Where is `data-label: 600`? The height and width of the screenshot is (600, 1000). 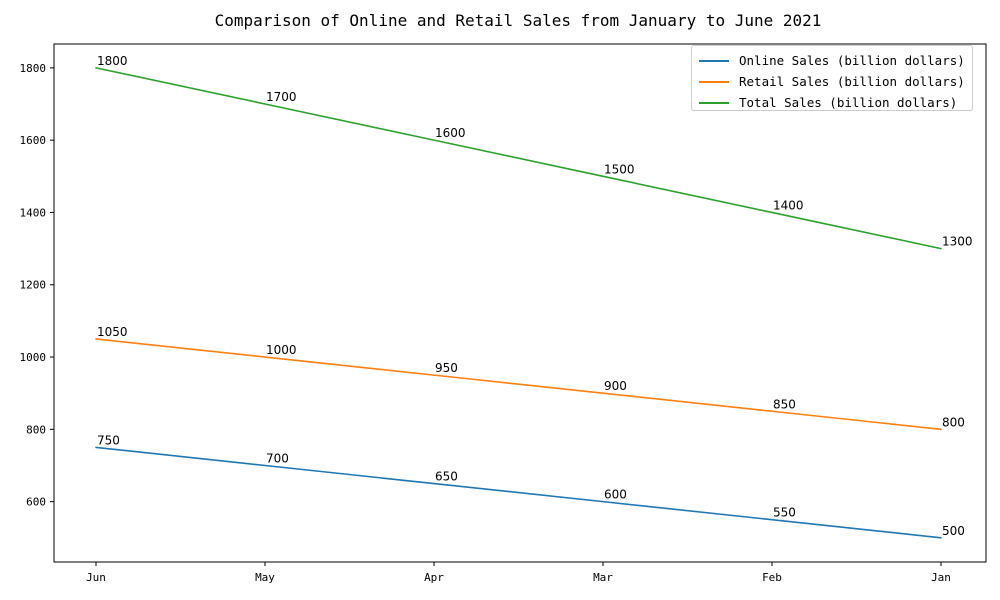
data-label: 600 is located at coordinates (615, 495).